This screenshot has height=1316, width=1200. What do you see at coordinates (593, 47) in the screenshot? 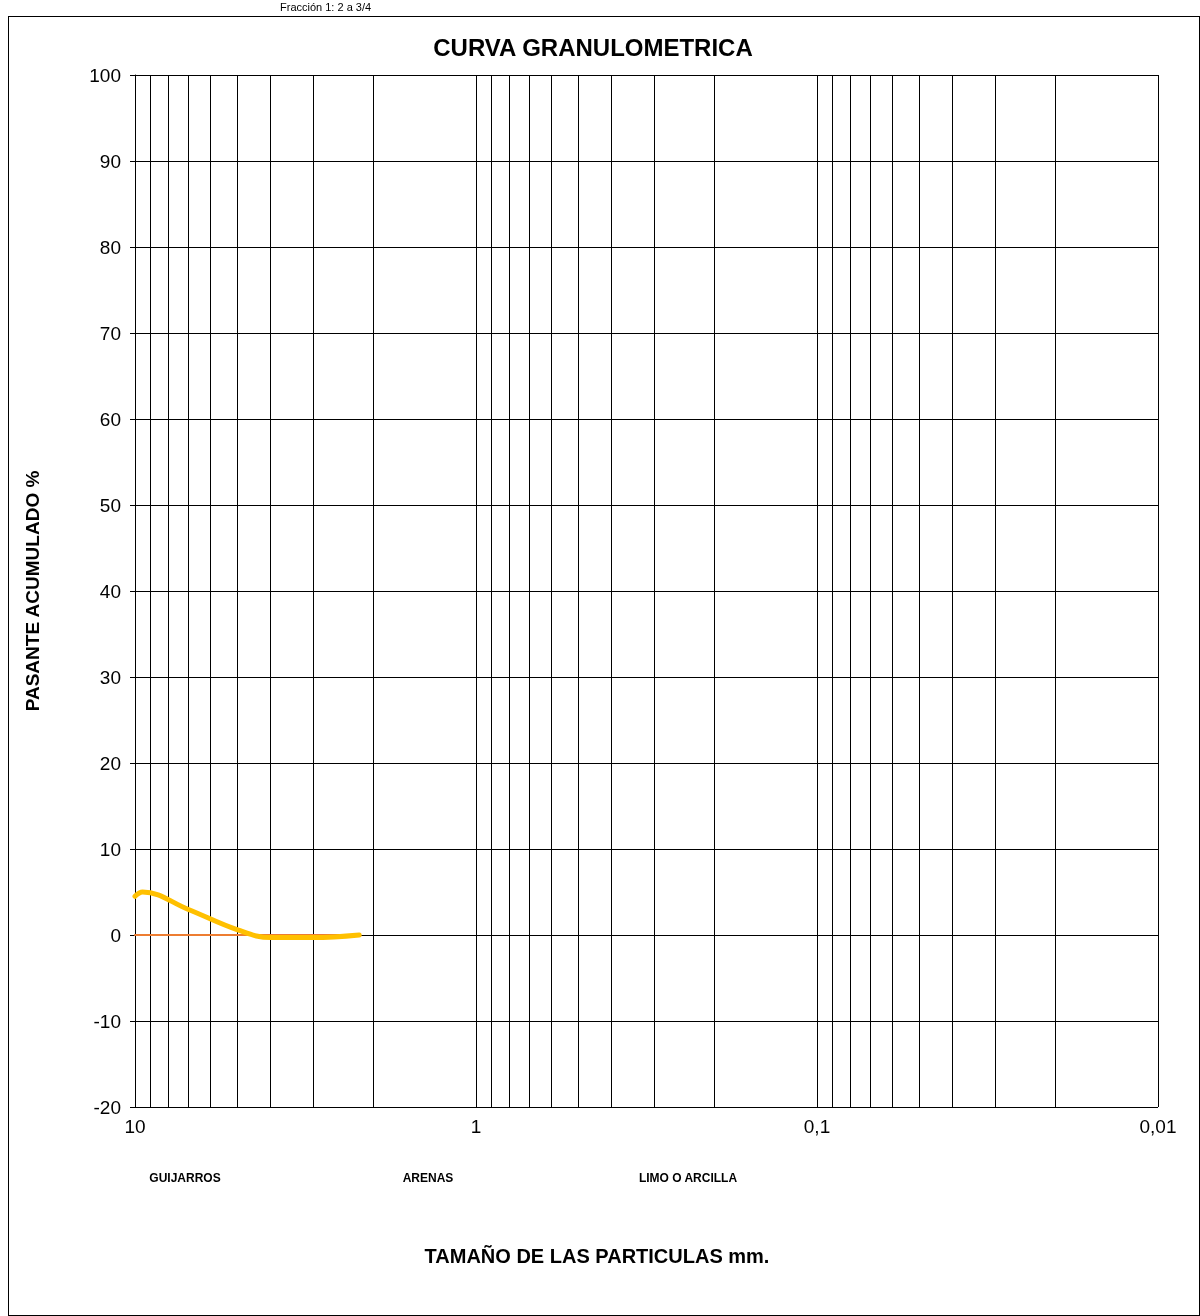
I see `chart-title: CURVA GRANULOMETRICA` at bounding box center [593, 47].